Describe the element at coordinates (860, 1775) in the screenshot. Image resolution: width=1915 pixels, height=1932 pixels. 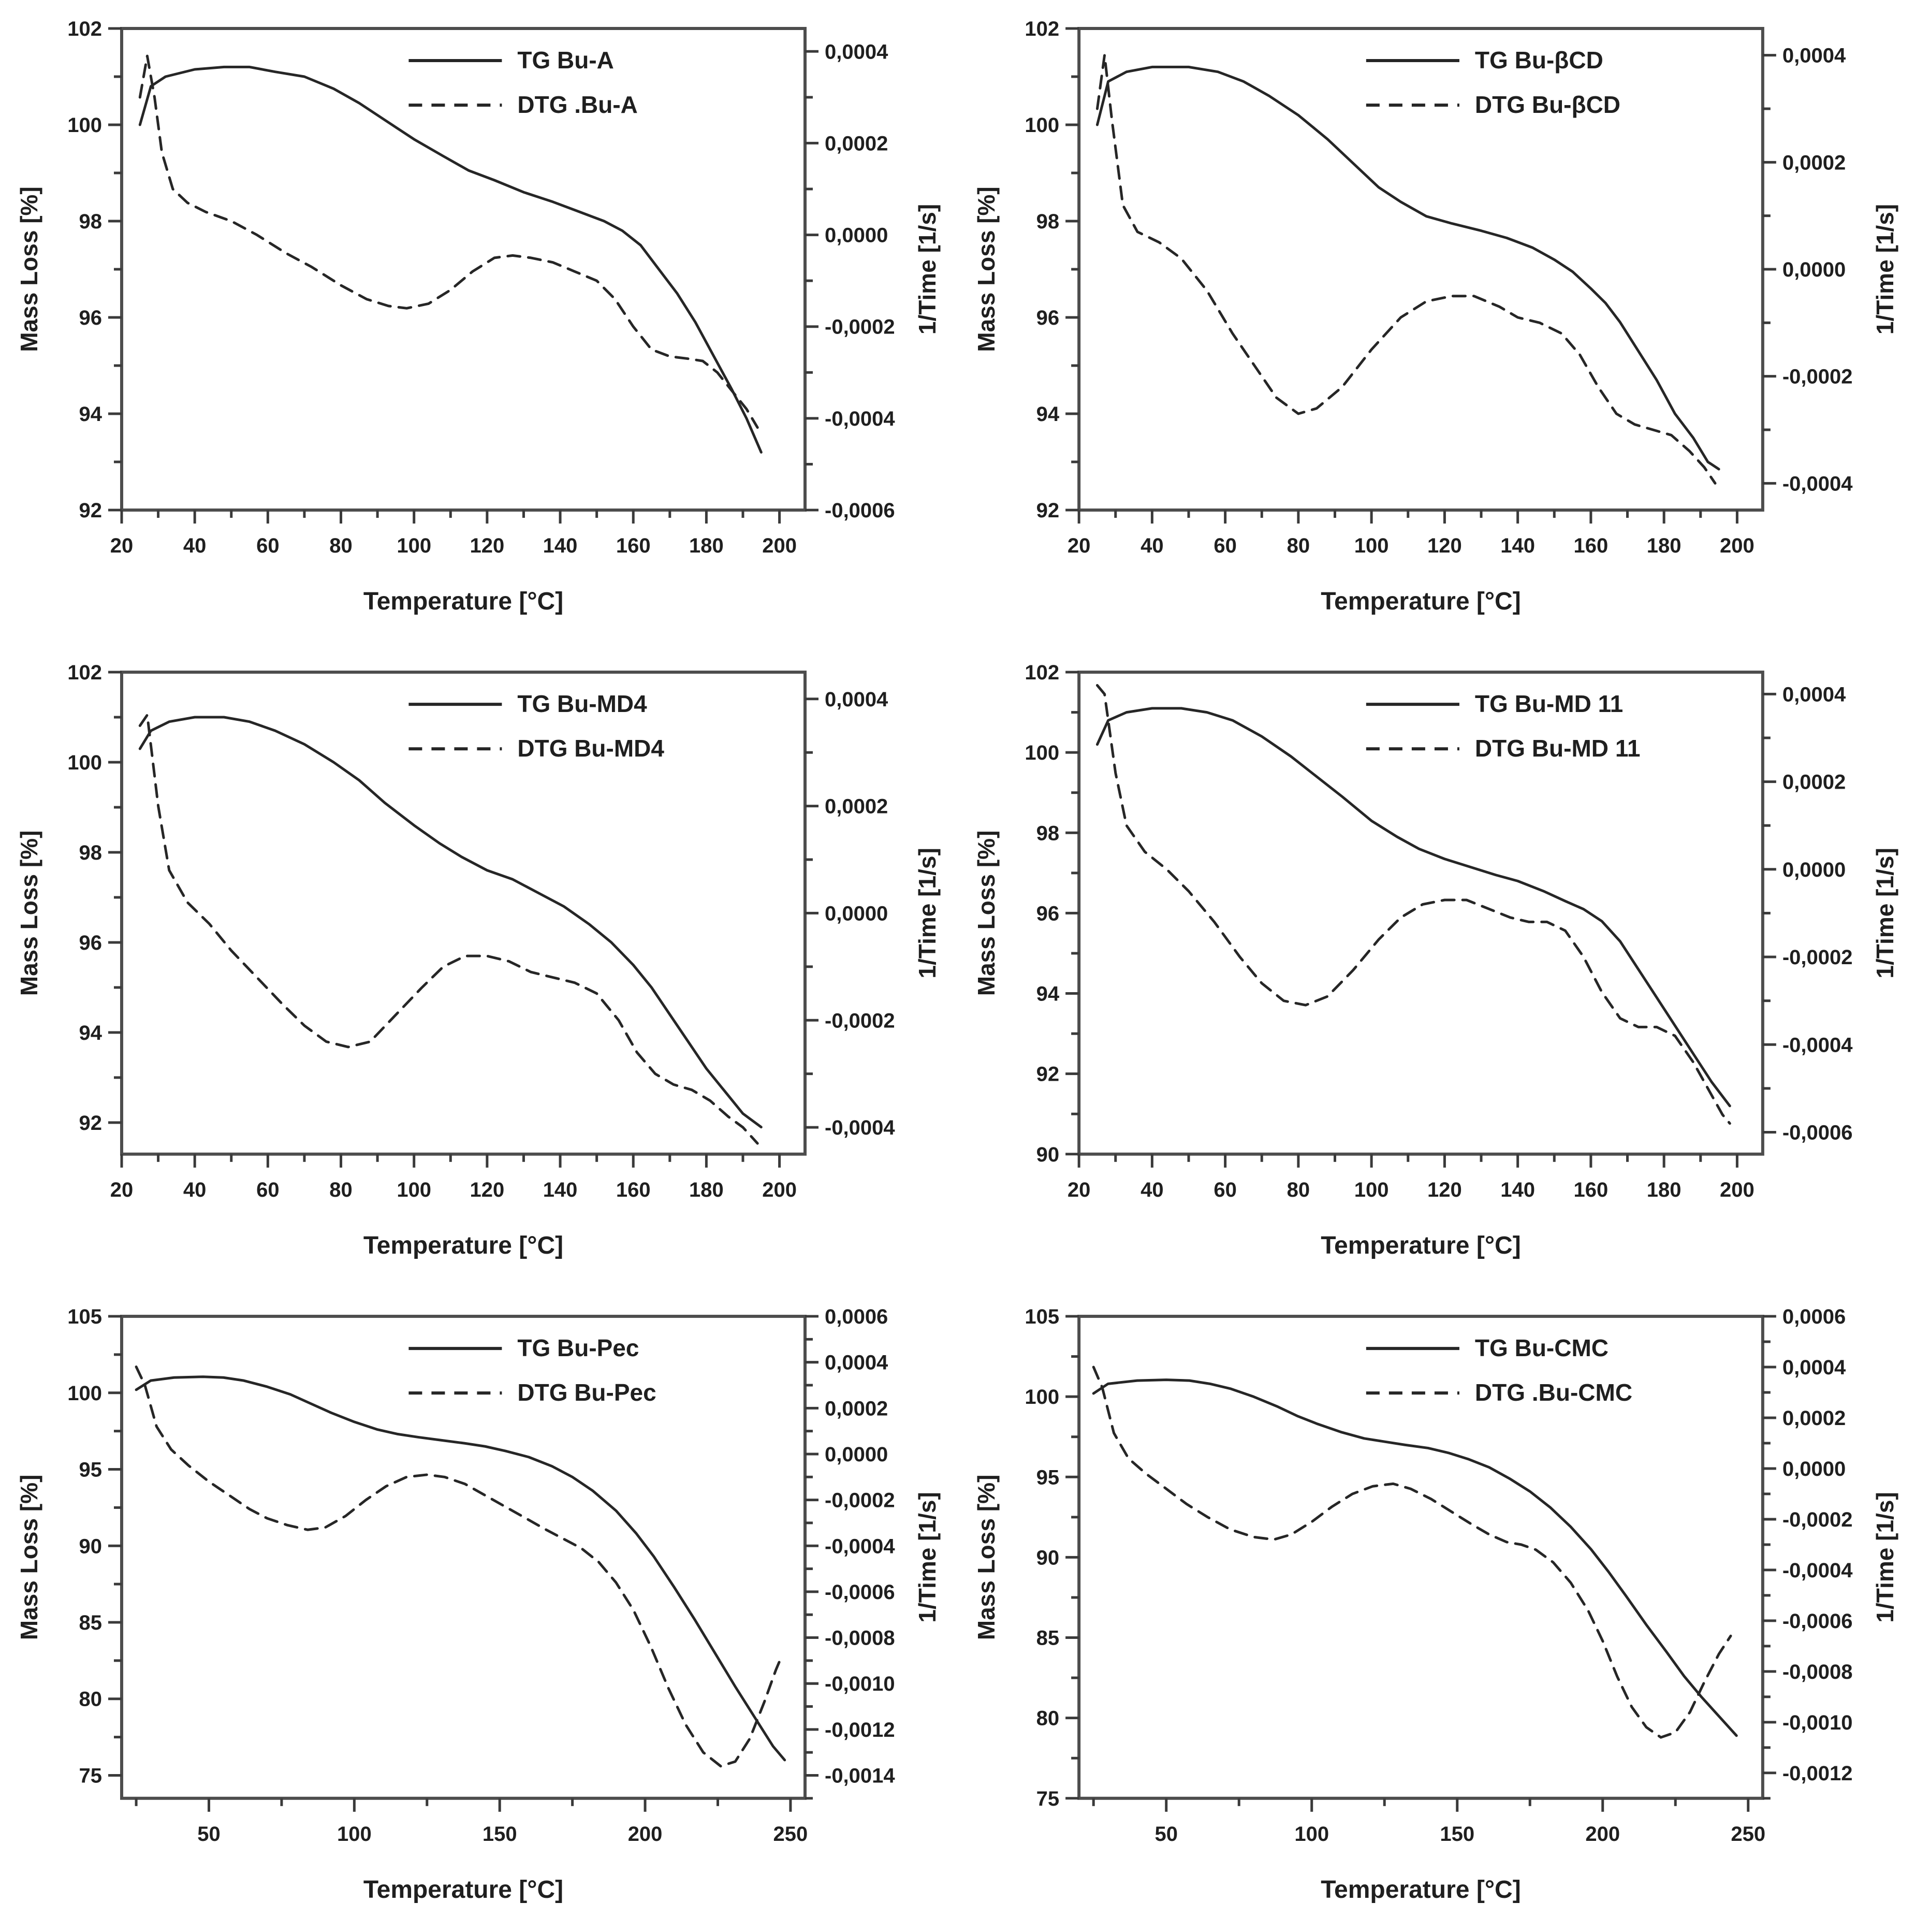
I see `r-tick-label: -0,0014` at that location.